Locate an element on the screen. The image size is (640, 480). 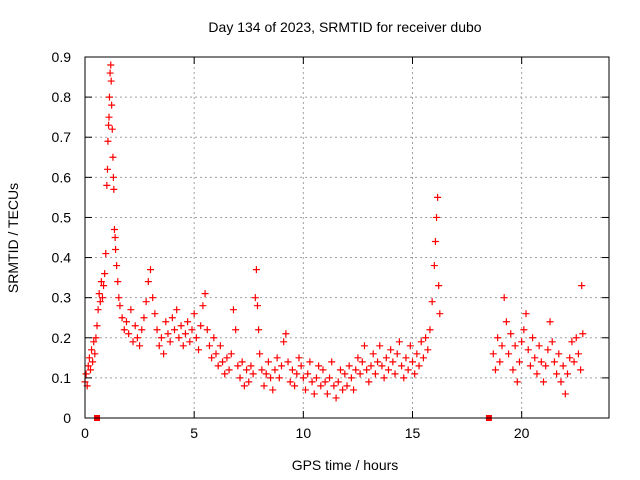
y-tick-label: 0.3 is located at coordinates (62, 298).